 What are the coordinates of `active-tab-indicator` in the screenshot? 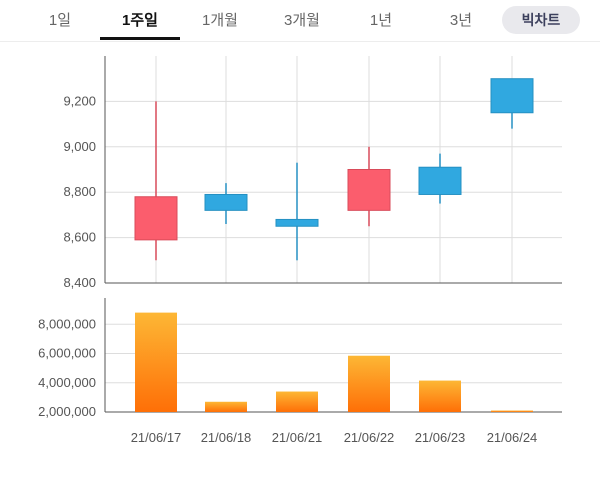 It's located at (140, 38).